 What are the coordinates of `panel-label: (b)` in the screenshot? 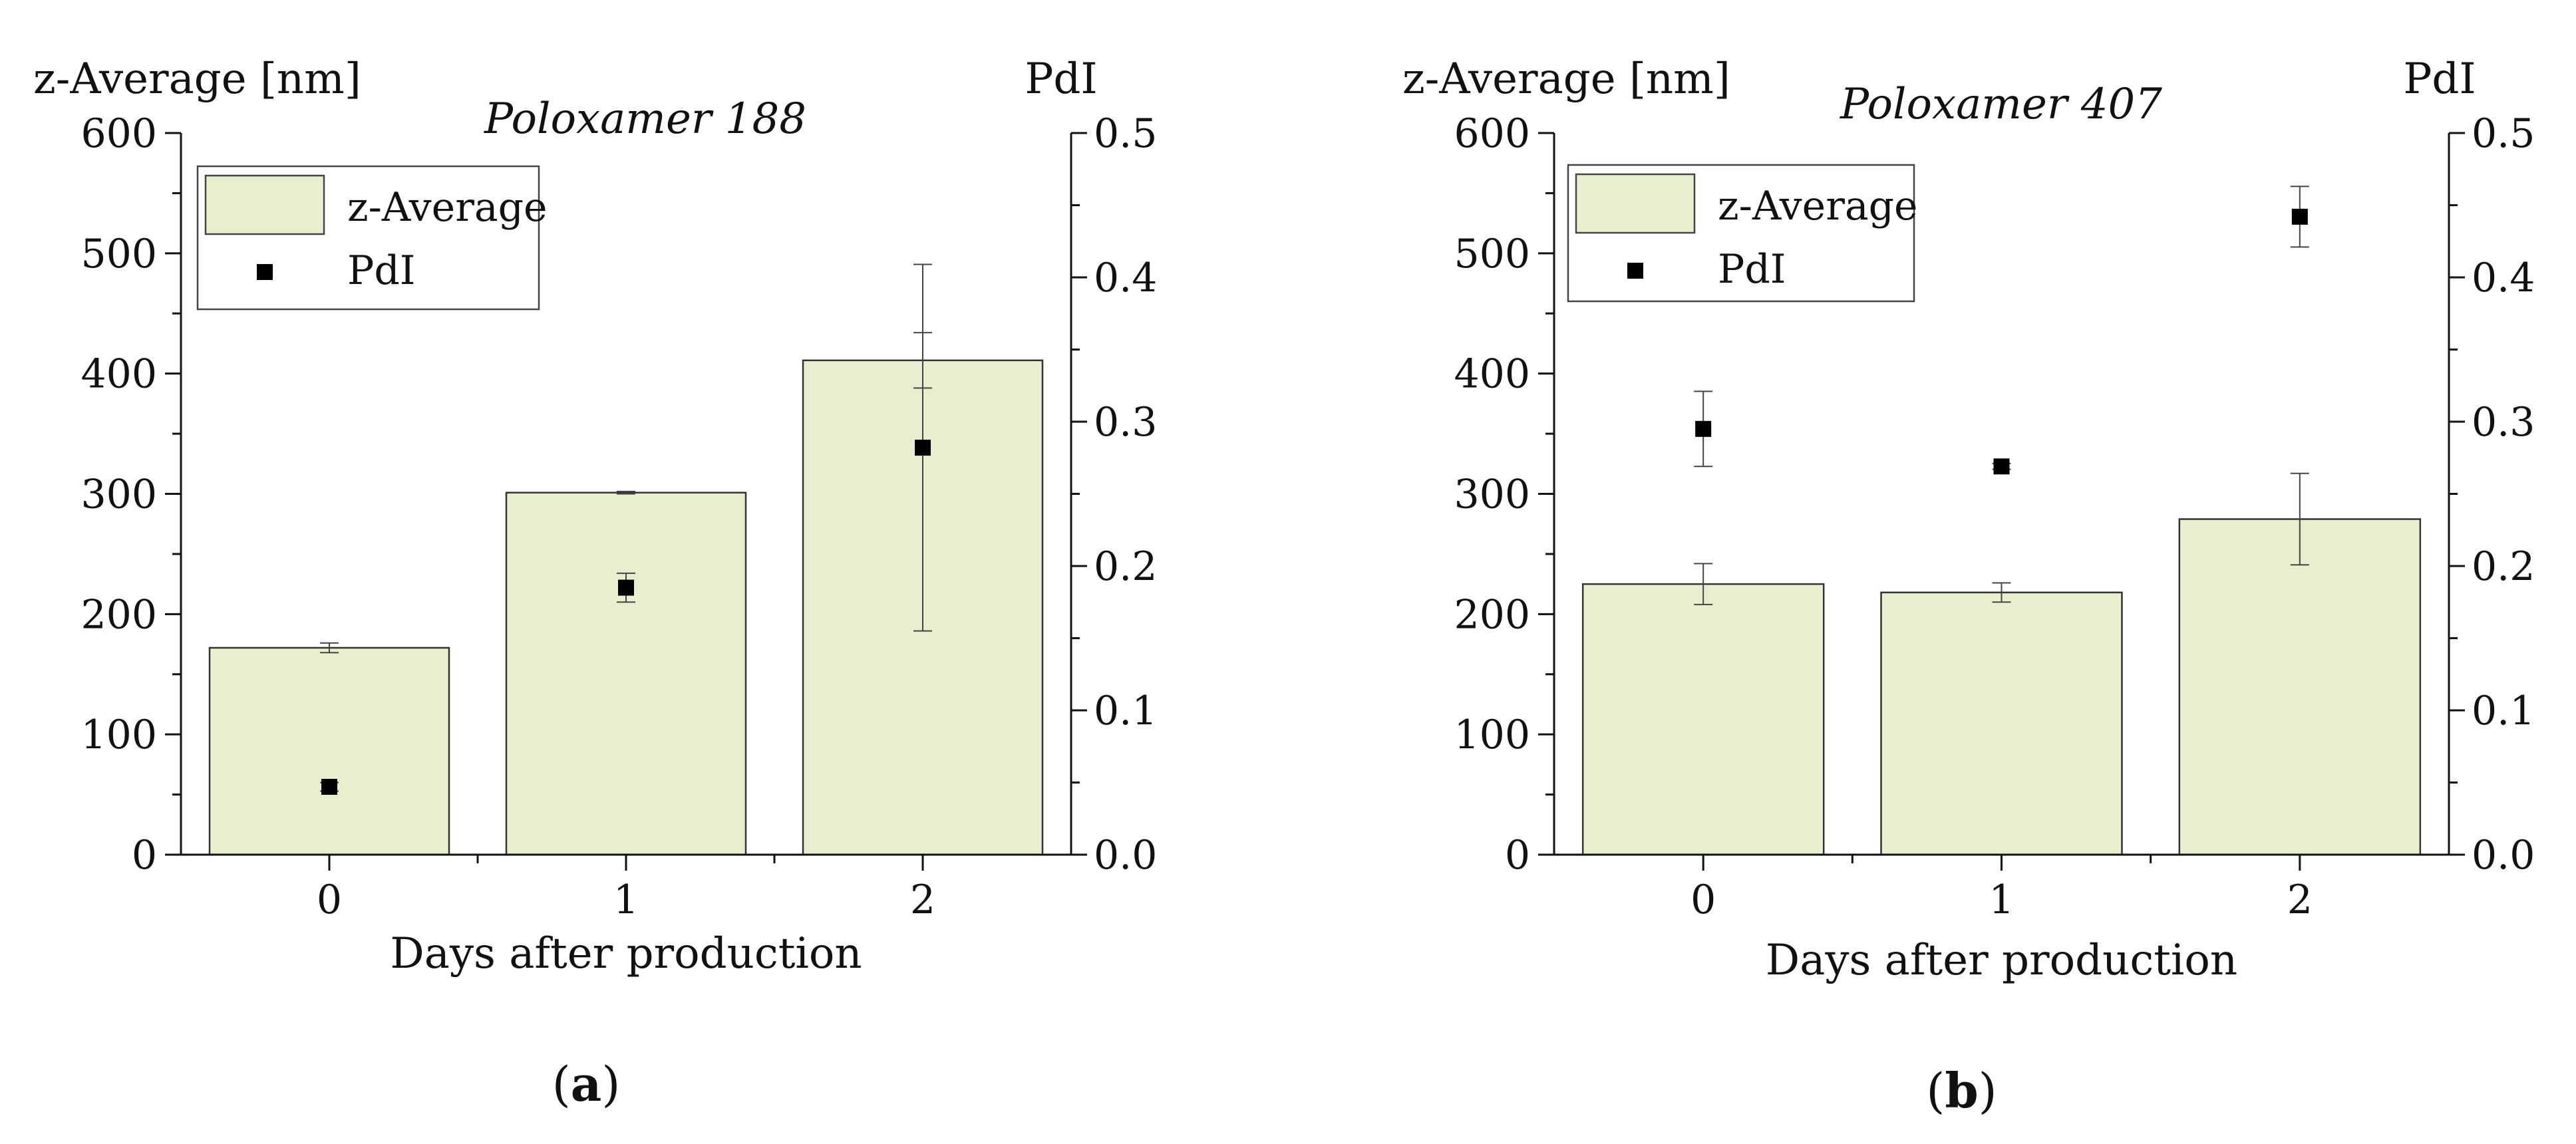 It's located at (1961, 1090).